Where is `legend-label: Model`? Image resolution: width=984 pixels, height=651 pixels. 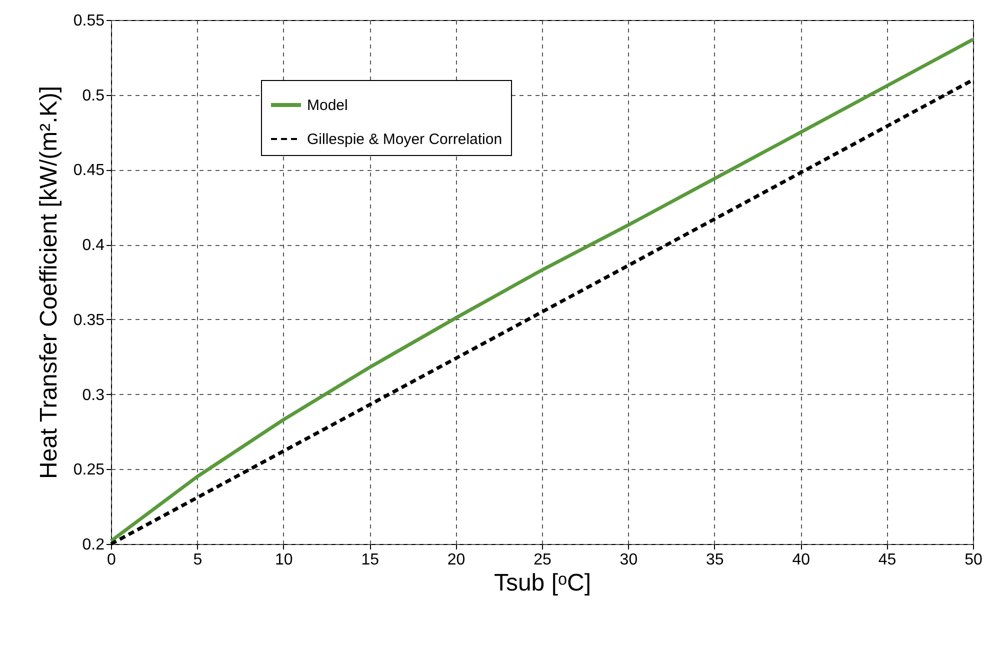
legend-label: Model is located at coordinates (327, 105).